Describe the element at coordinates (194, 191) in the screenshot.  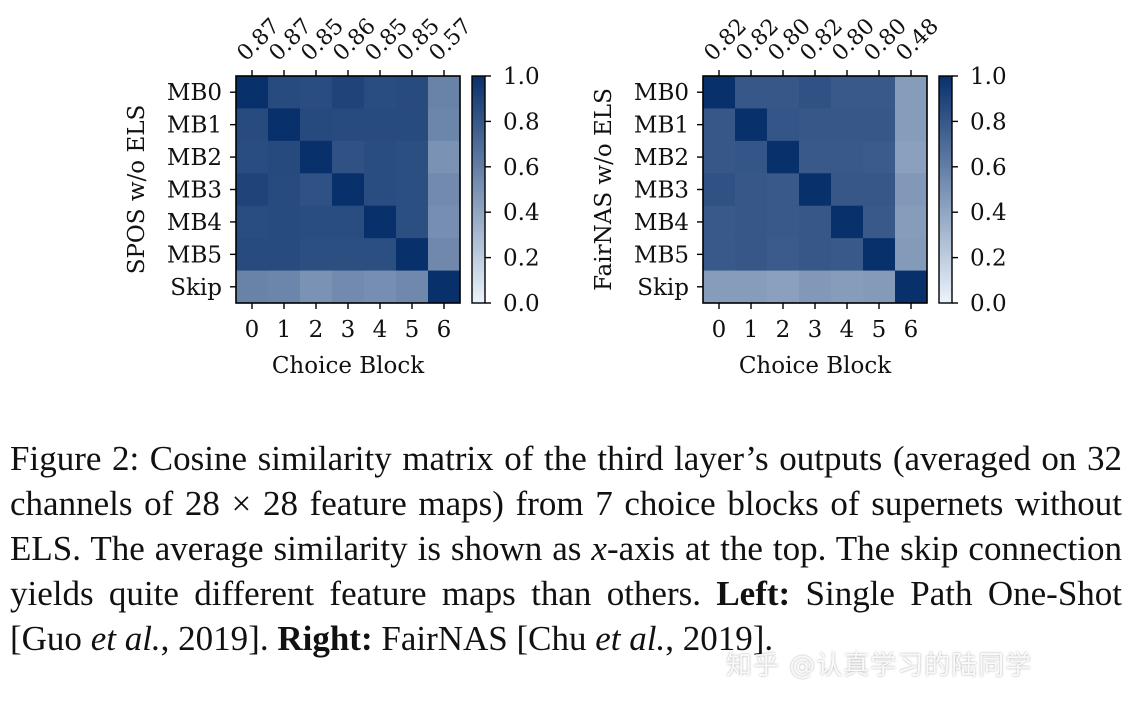
I see `row-label: MB3` at that location.